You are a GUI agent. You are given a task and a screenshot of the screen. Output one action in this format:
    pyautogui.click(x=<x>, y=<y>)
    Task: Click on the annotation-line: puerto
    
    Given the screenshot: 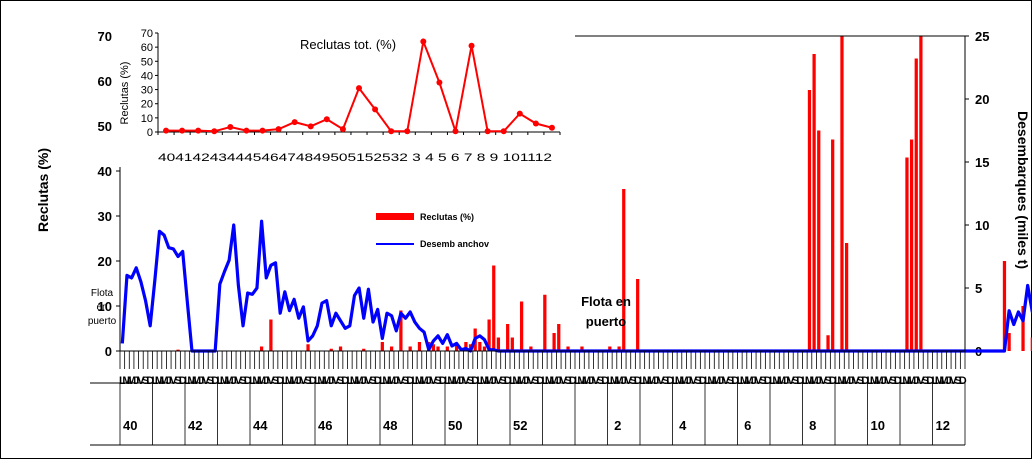 What is the action you would take?
    pyautogui.click(x=606, y=321)
    